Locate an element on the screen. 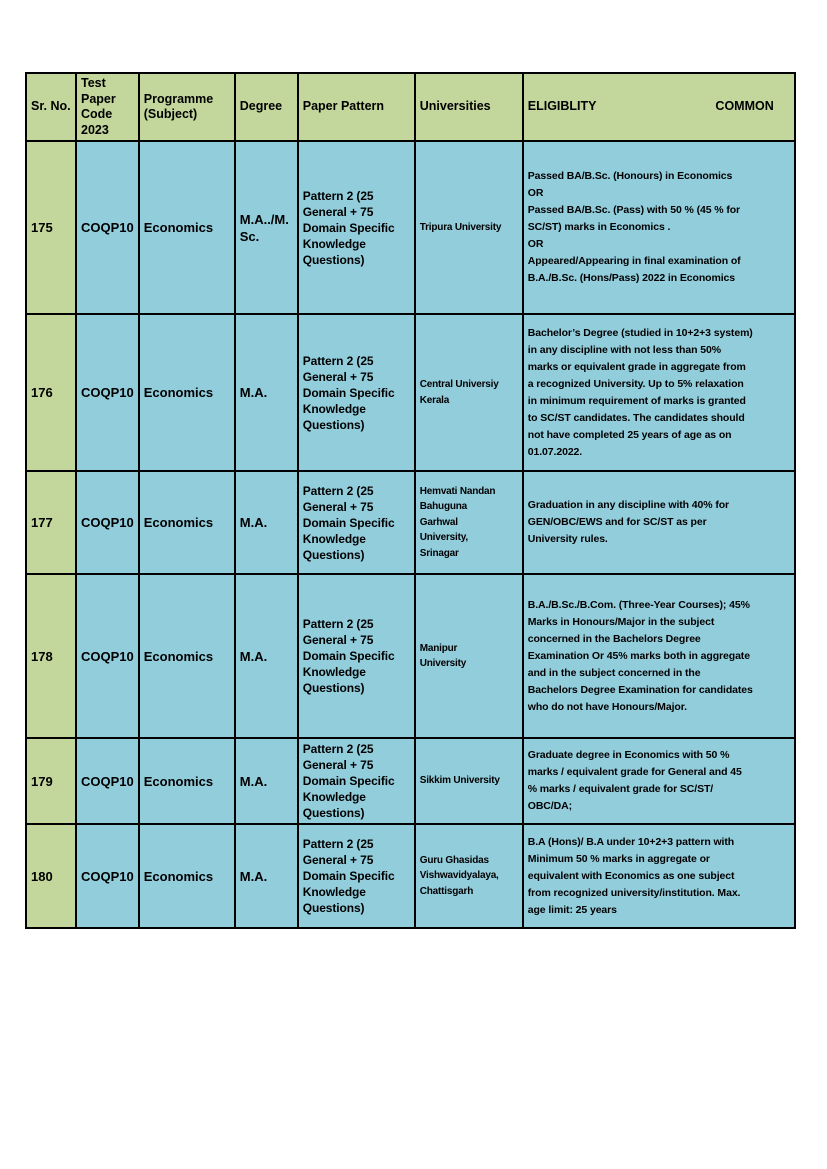 The height and width of the screenshot is (1169, 827). cell-sr-no: 177 is located at coordinates (51, 522).